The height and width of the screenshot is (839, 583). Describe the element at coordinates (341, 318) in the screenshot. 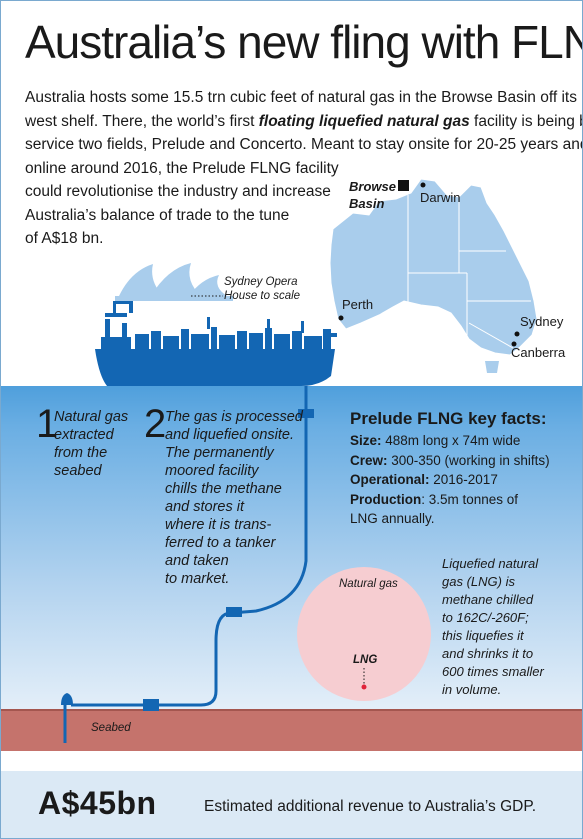

I see `perth-dot` at that location.